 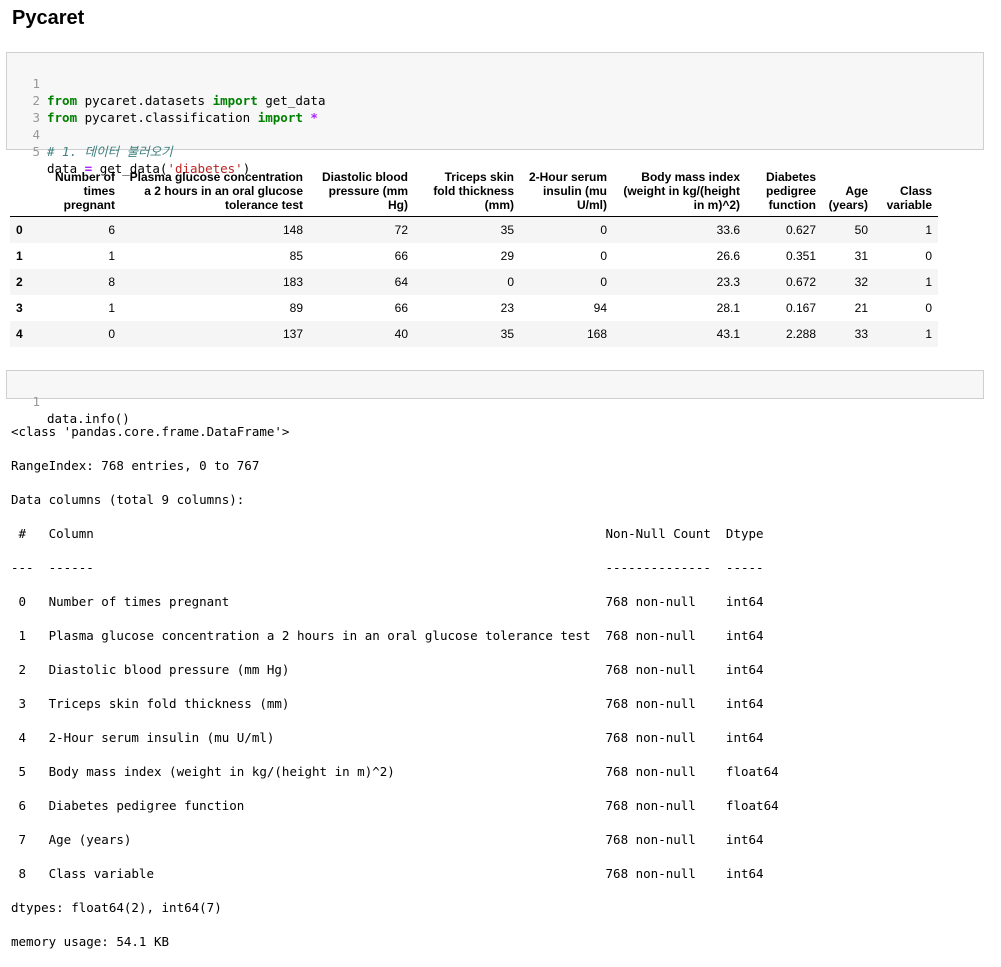 What do you see at coordinates (861, 334) in the screenshot?
I see `table-cell: 33` at bounding box center [861, 334].